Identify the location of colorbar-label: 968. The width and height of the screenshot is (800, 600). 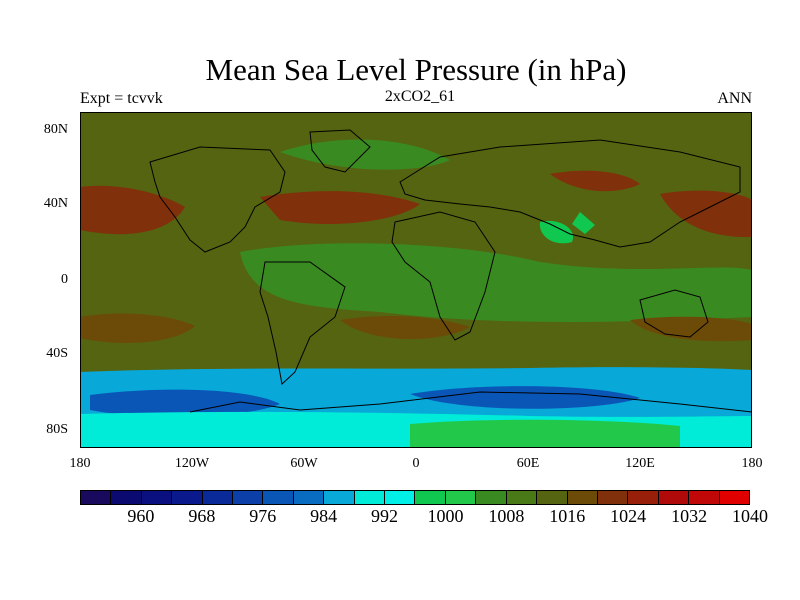
(202, 516).